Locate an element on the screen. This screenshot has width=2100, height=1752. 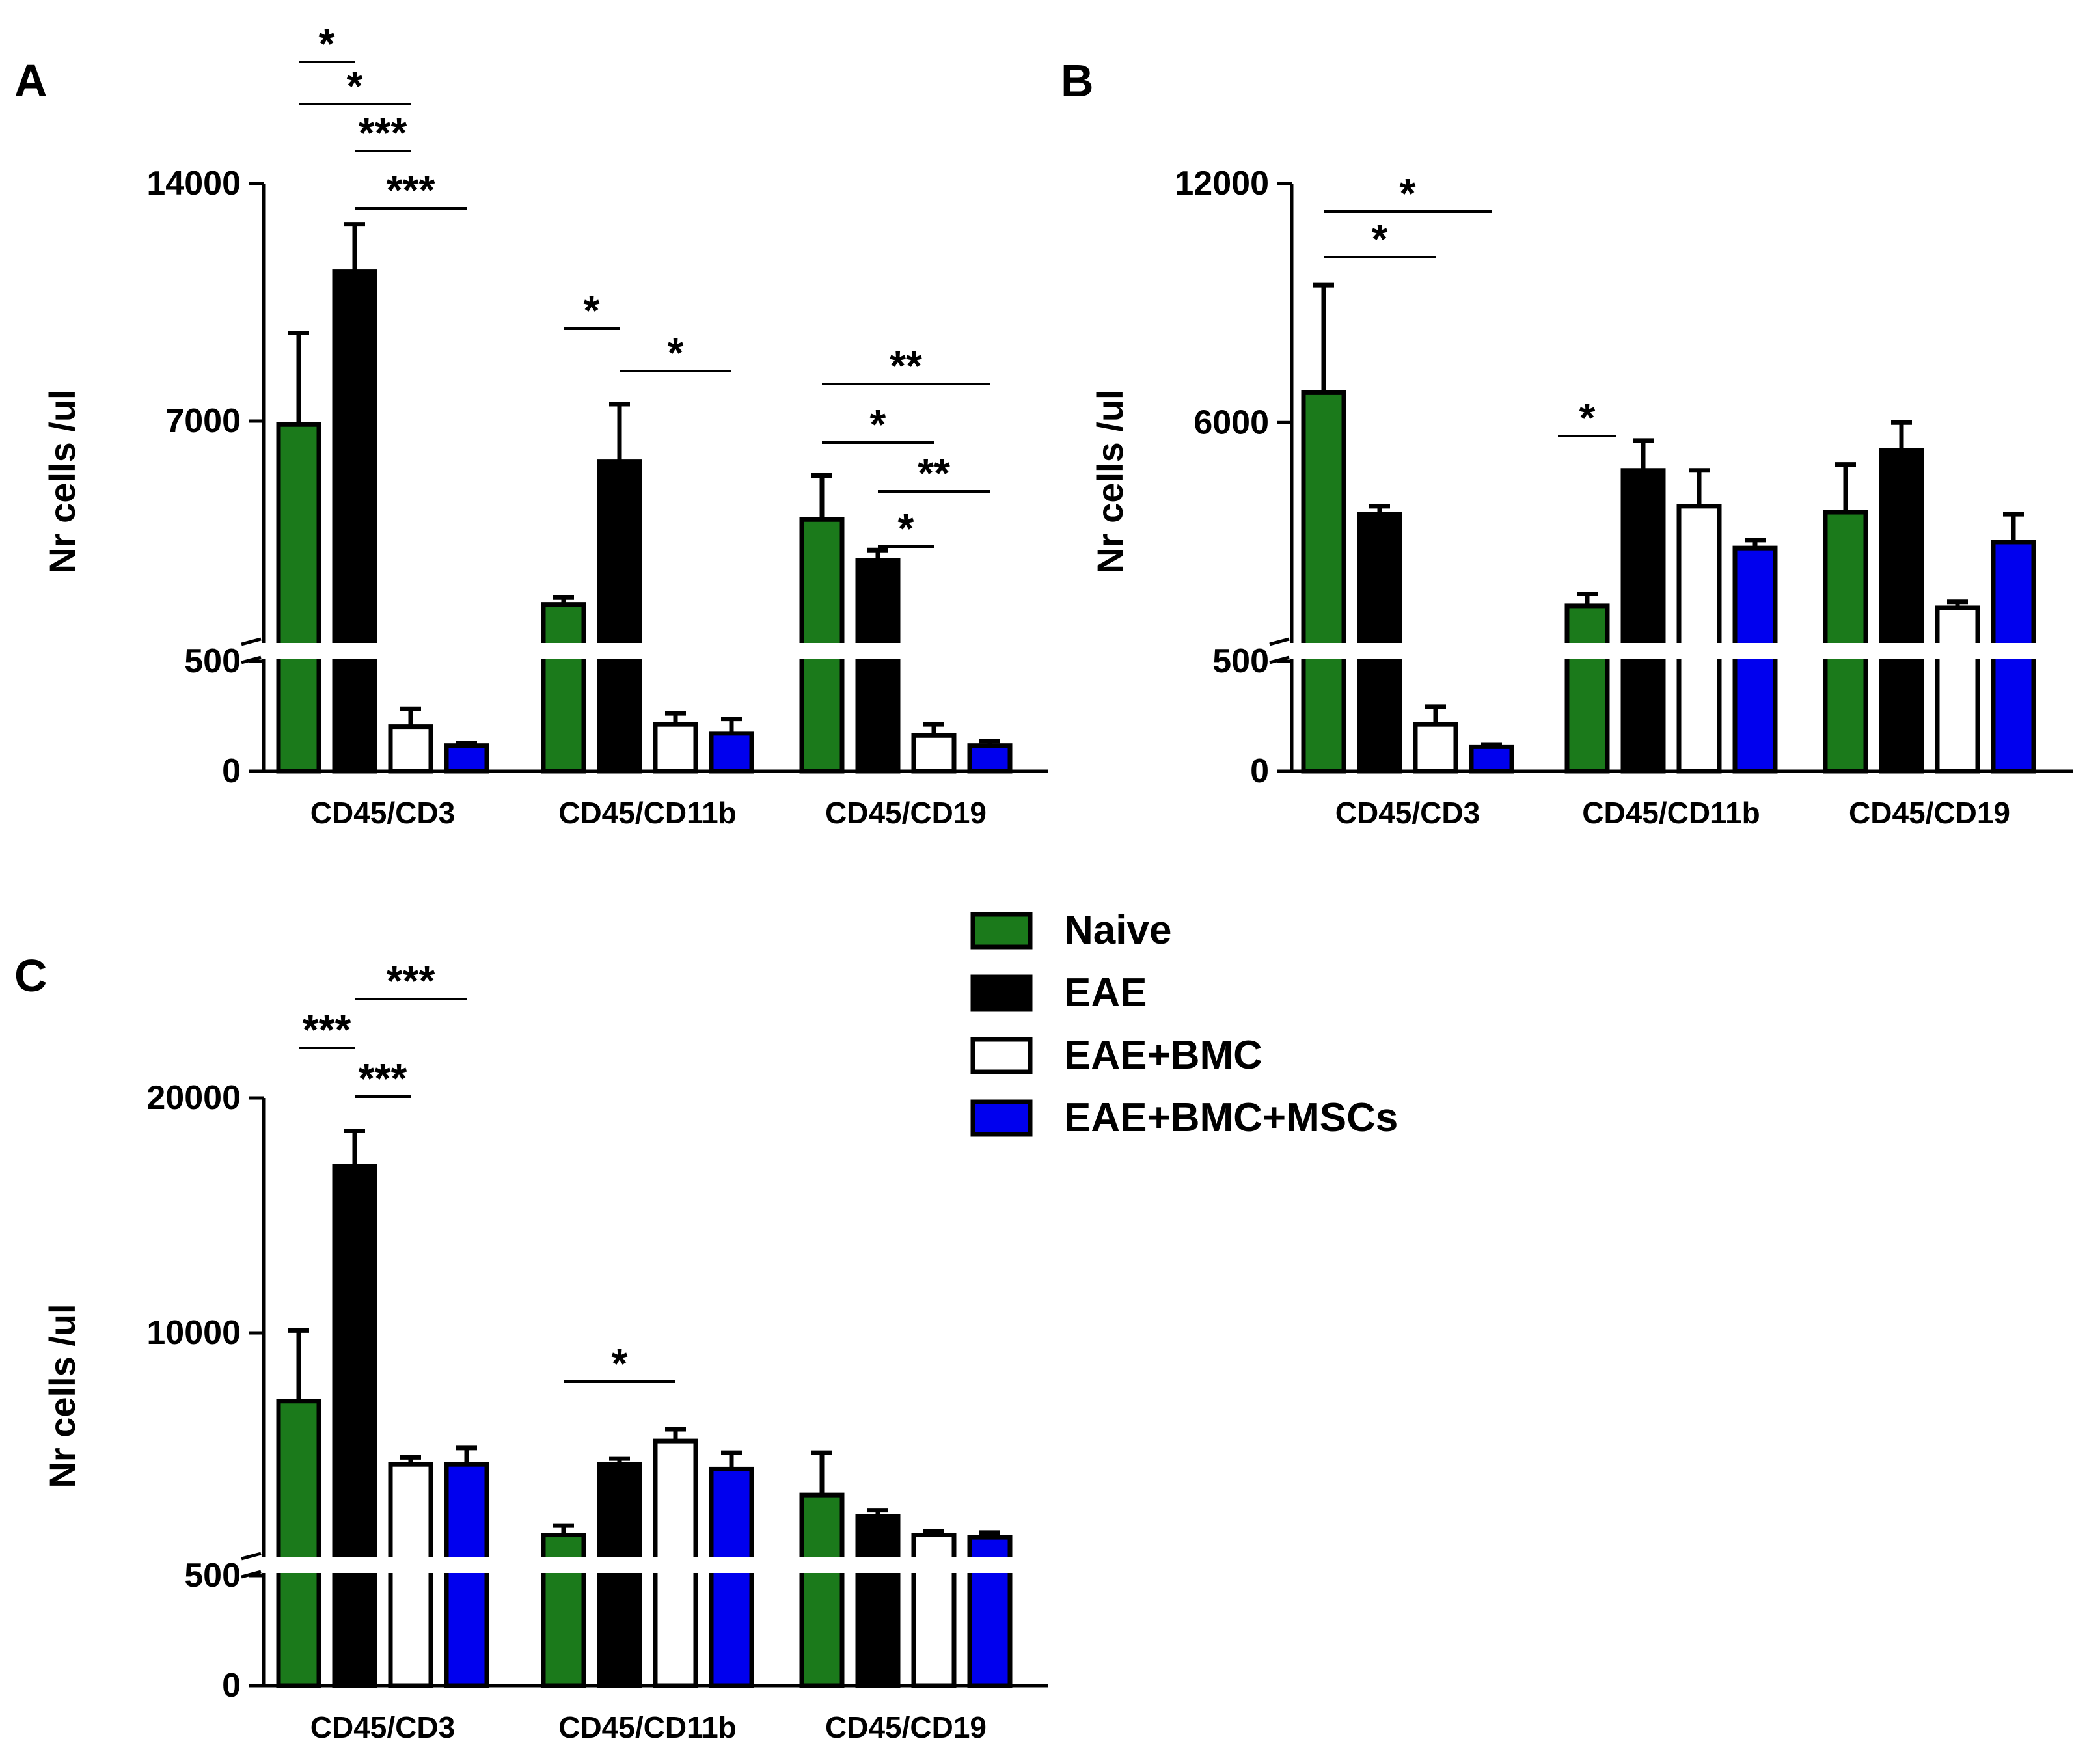
legend-label: Naive is located at coordinates (1117, 930).